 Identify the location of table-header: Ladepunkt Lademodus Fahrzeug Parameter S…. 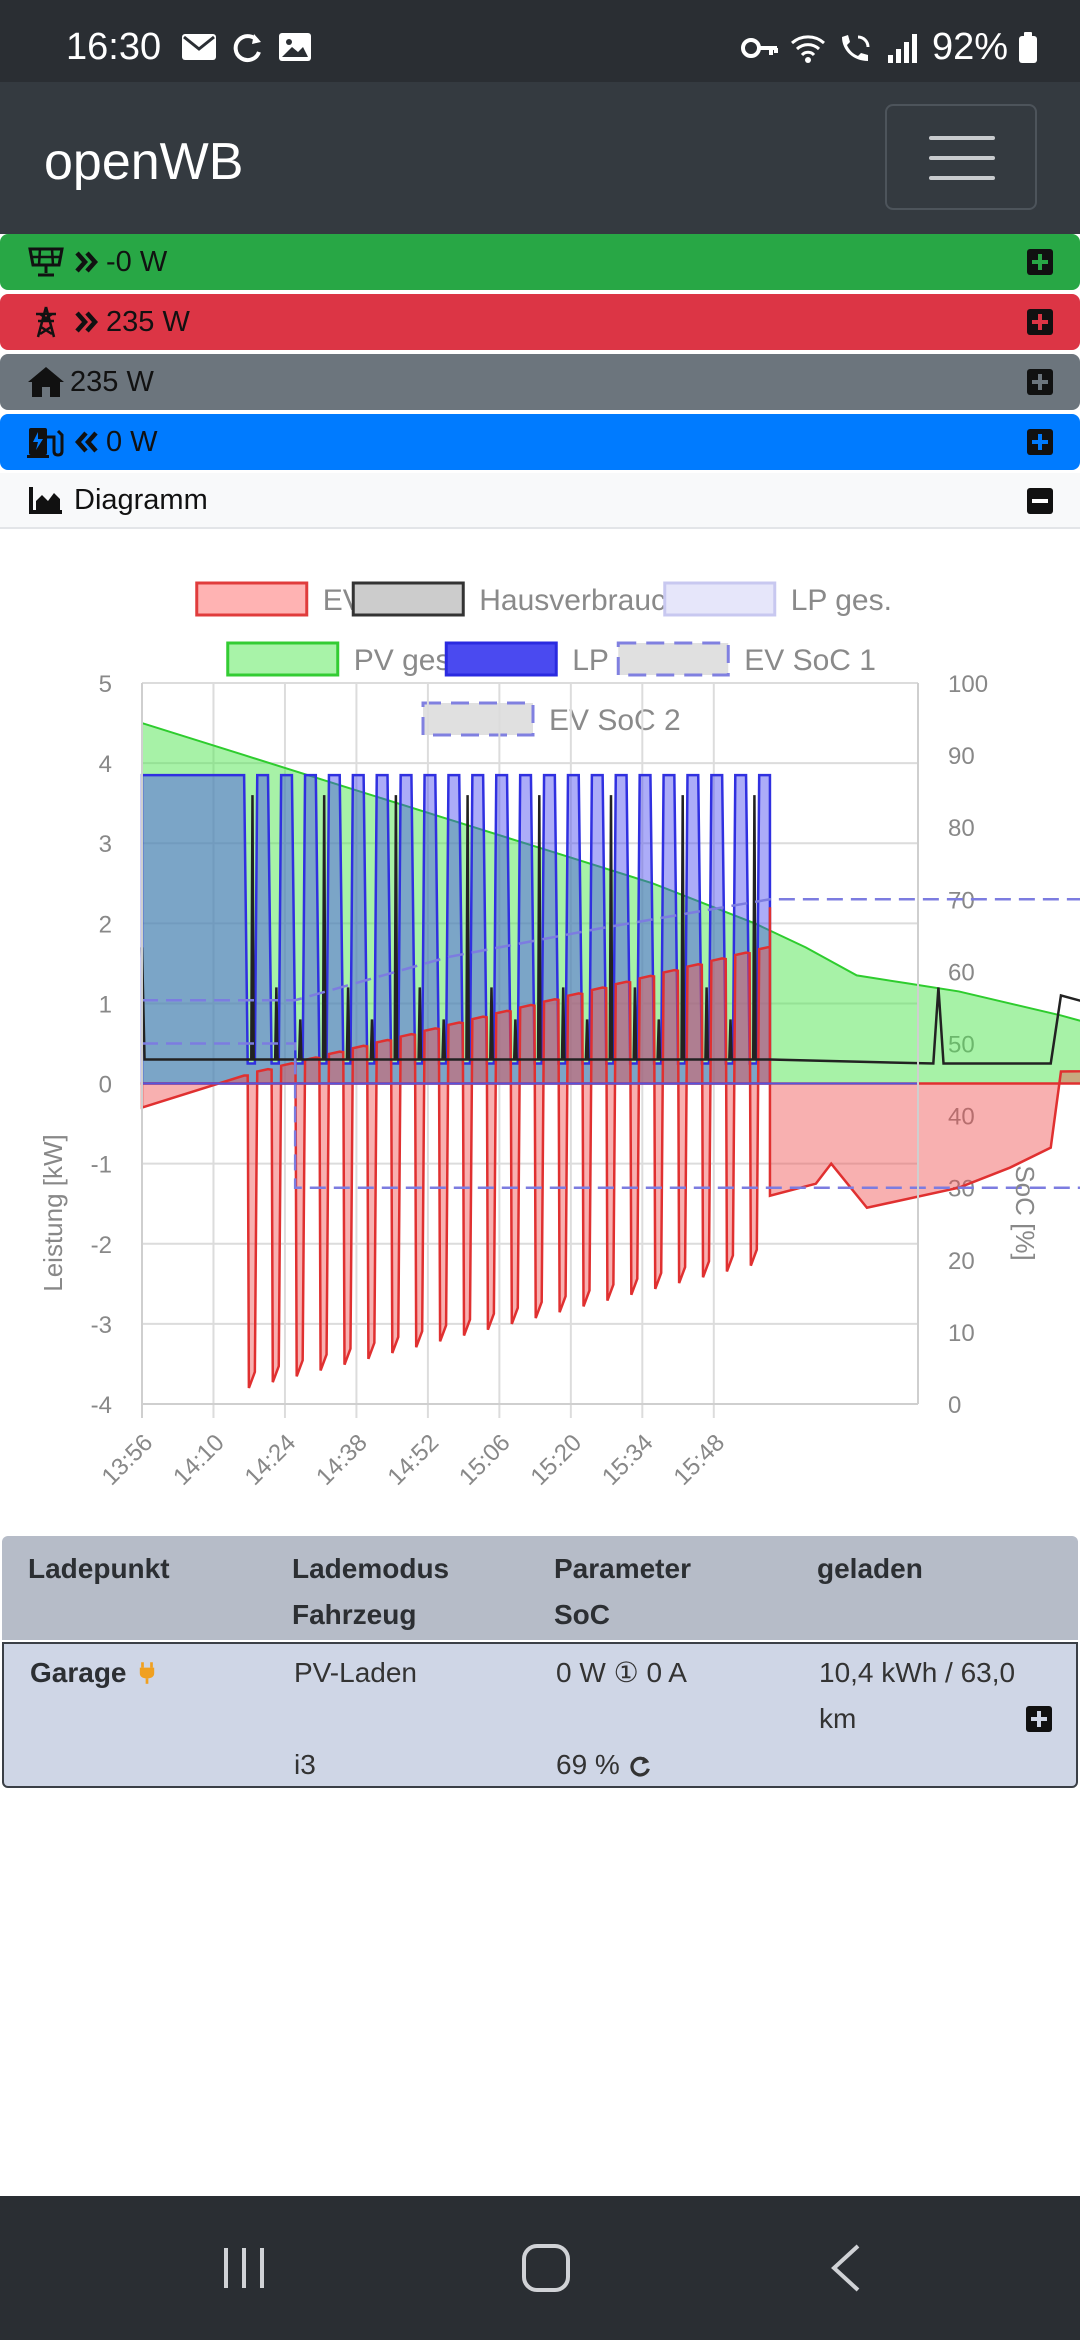
(540, 1588).